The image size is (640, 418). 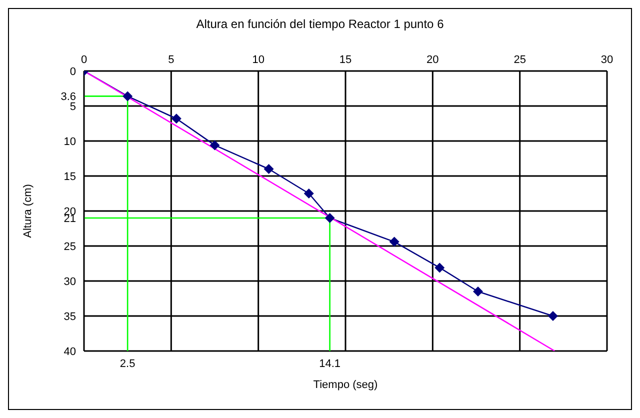 I want to click on annotation: 14.1, so click(x=330, y=364).